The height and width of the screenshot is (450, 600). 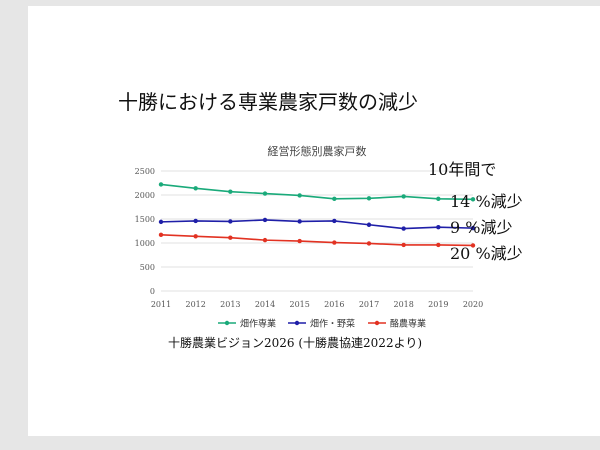 I want to click on x-tick-label: 2012, so click(x=195, y=304).